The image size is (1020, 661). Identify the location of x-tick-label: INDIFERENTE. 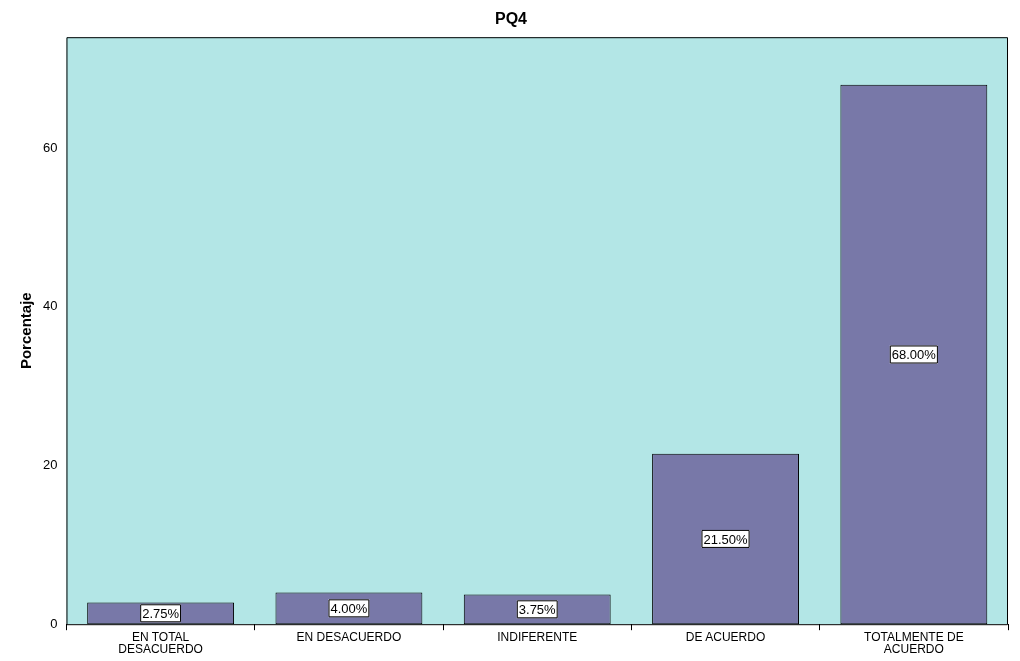
(537, 637).